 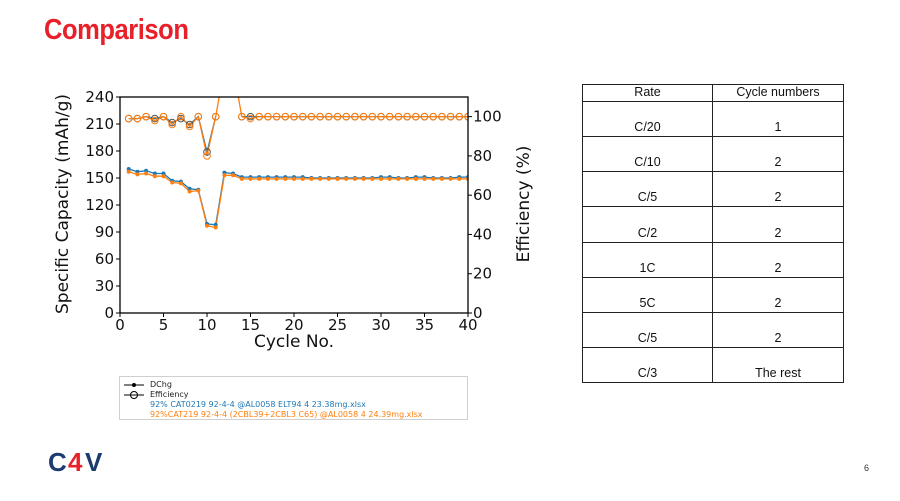 I want to click on company-logo: C 4 V, so click(x=75, y=462).